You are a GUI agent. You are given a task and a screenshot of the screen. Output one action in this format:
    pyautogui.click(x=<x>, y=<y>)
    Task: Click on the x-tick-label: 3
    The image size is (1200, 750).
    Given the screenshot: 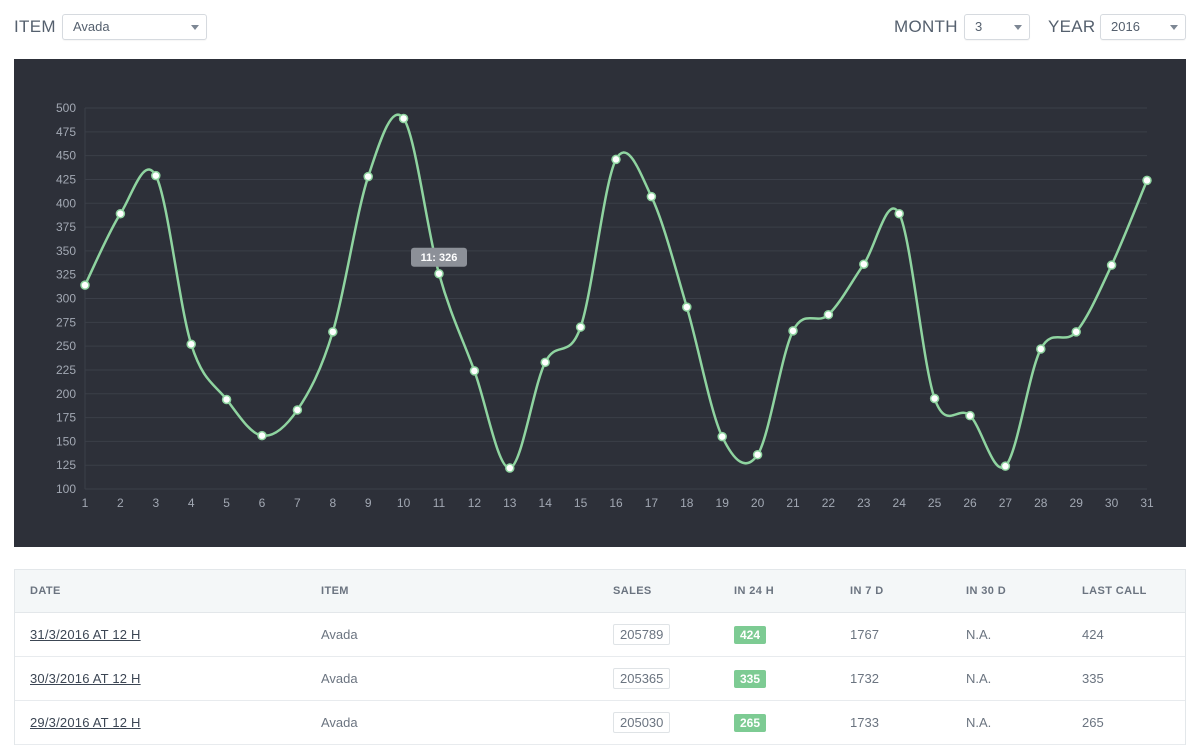 What is the action you would take?
    pyautogui.click(x=155, y=503)
    